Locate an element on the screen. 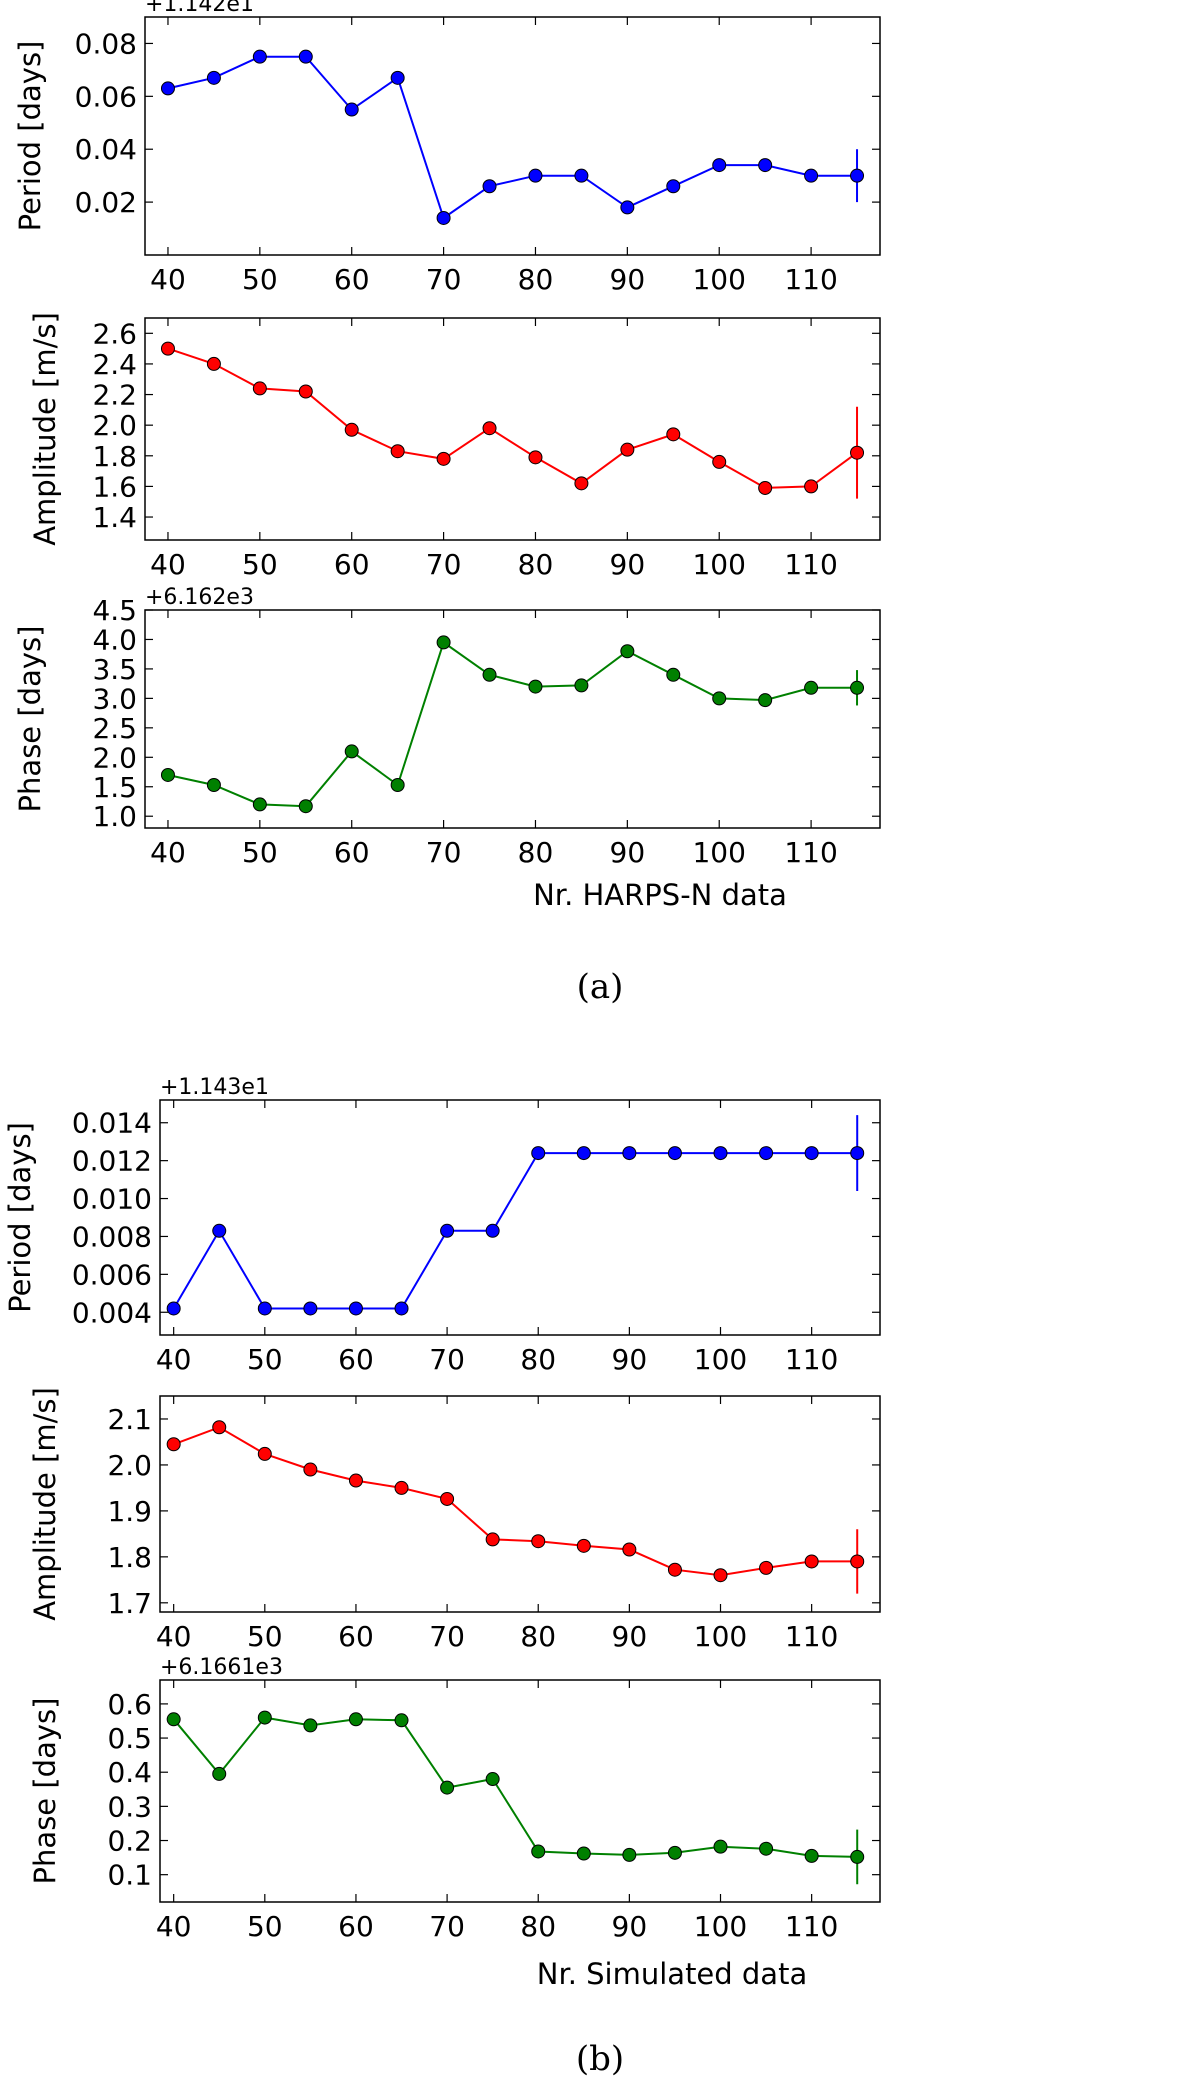 This screenshot has height=2086, width=1200. y-tick-label: 1.4 is located at coordinates (114, 517).